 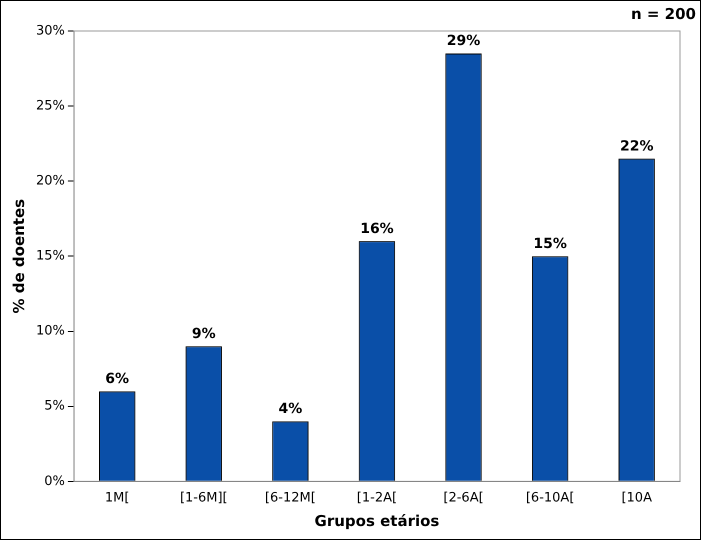 What do you see at coordinates (19, 256) in the screenshot?
I see `y-axis-title: % de doentes` at bounding box center [19, 256].